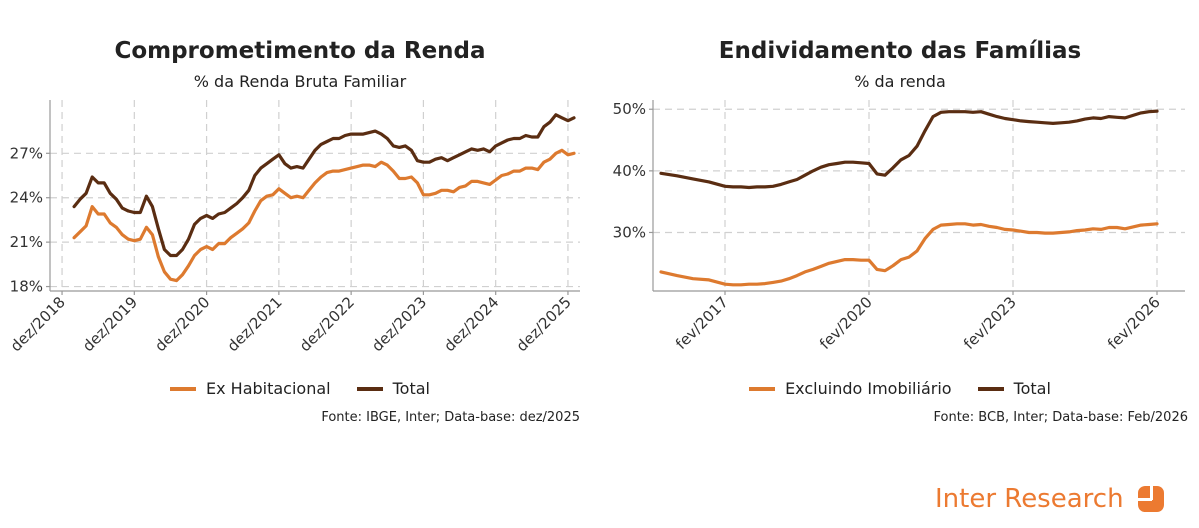  I want to click on x-tick-label: fev/2020, so click(846, 323).